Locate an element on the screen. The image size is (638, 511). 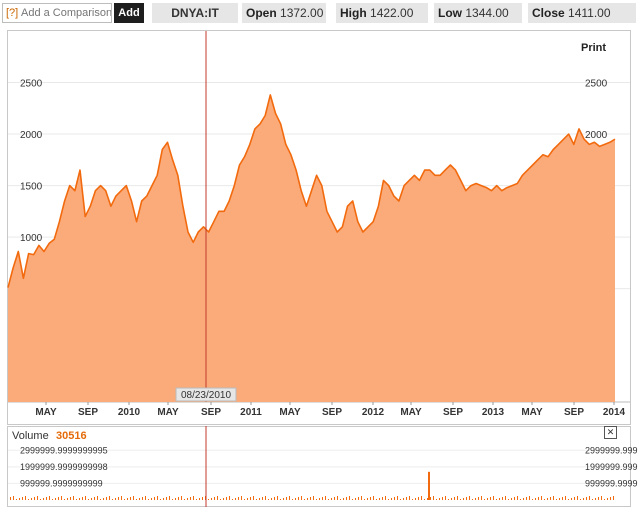
low-value: 1344.00 is located at coordinates (487, 13).